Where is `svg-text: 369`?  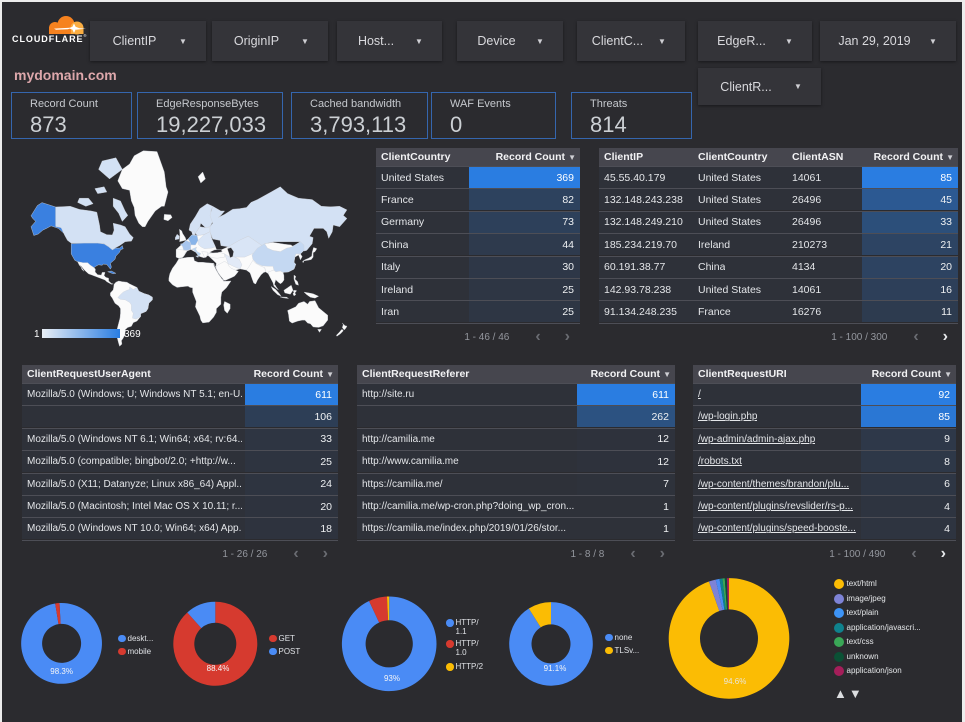
svg-text: 369 is located at coordinates (132, 334).